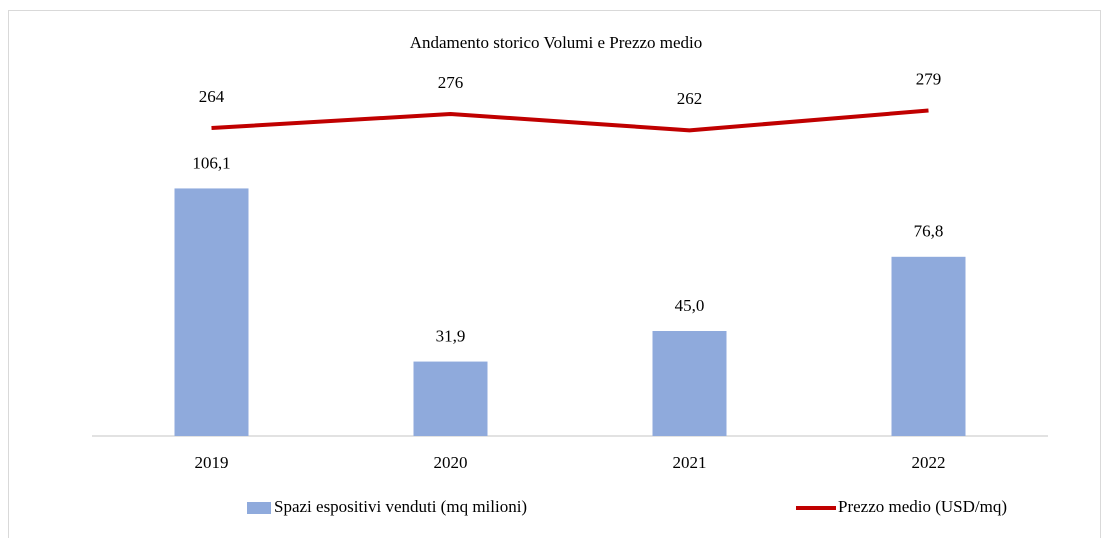 The image size is (1109, 538). I want to click on legend-swatch, so click(259, 508).